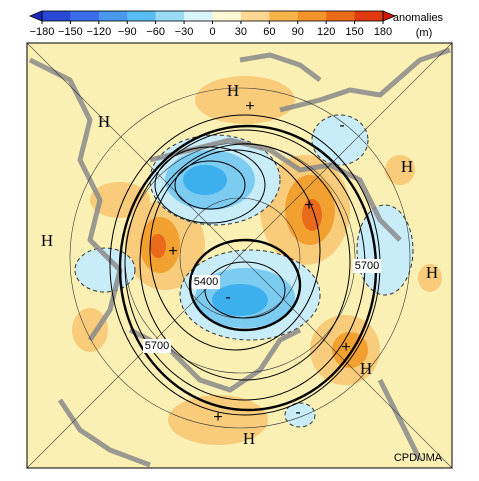 The width and height of the screenshot is (479, 481). What do you see at coordinates (42, 32) in the screenshot?
I see `colorbar-tick-label: −180` at bounding box center [42, 32].